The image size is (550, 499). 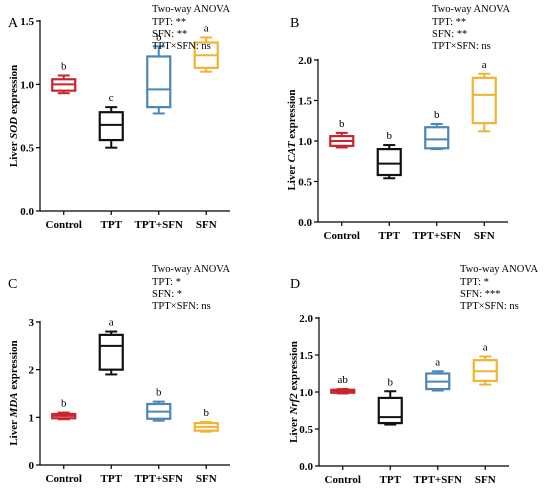 I want to click on panel-letter: B, so click(x=294, y=23).